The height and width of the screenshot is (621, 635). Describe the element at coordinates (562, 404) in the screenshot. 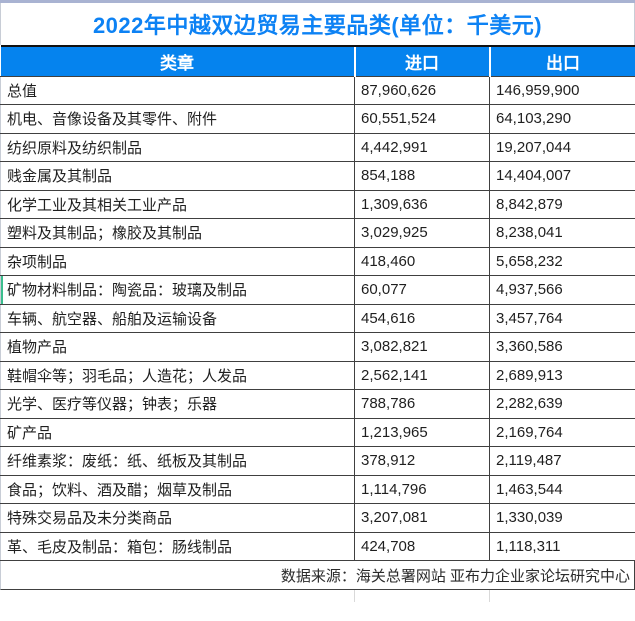

I see `export-value-cell: 2,282,639` at that location.